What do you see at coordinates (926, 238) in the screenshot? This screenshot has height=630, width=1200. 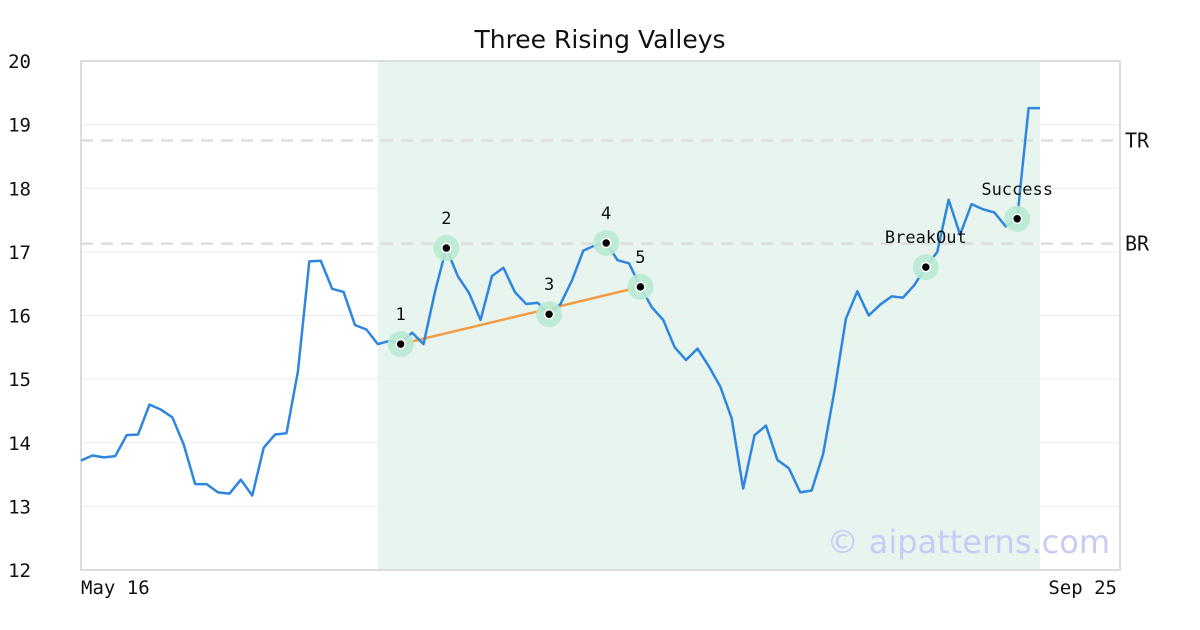 I see `point-label-breakout: BreakOut` at bounding box center [926, 238].